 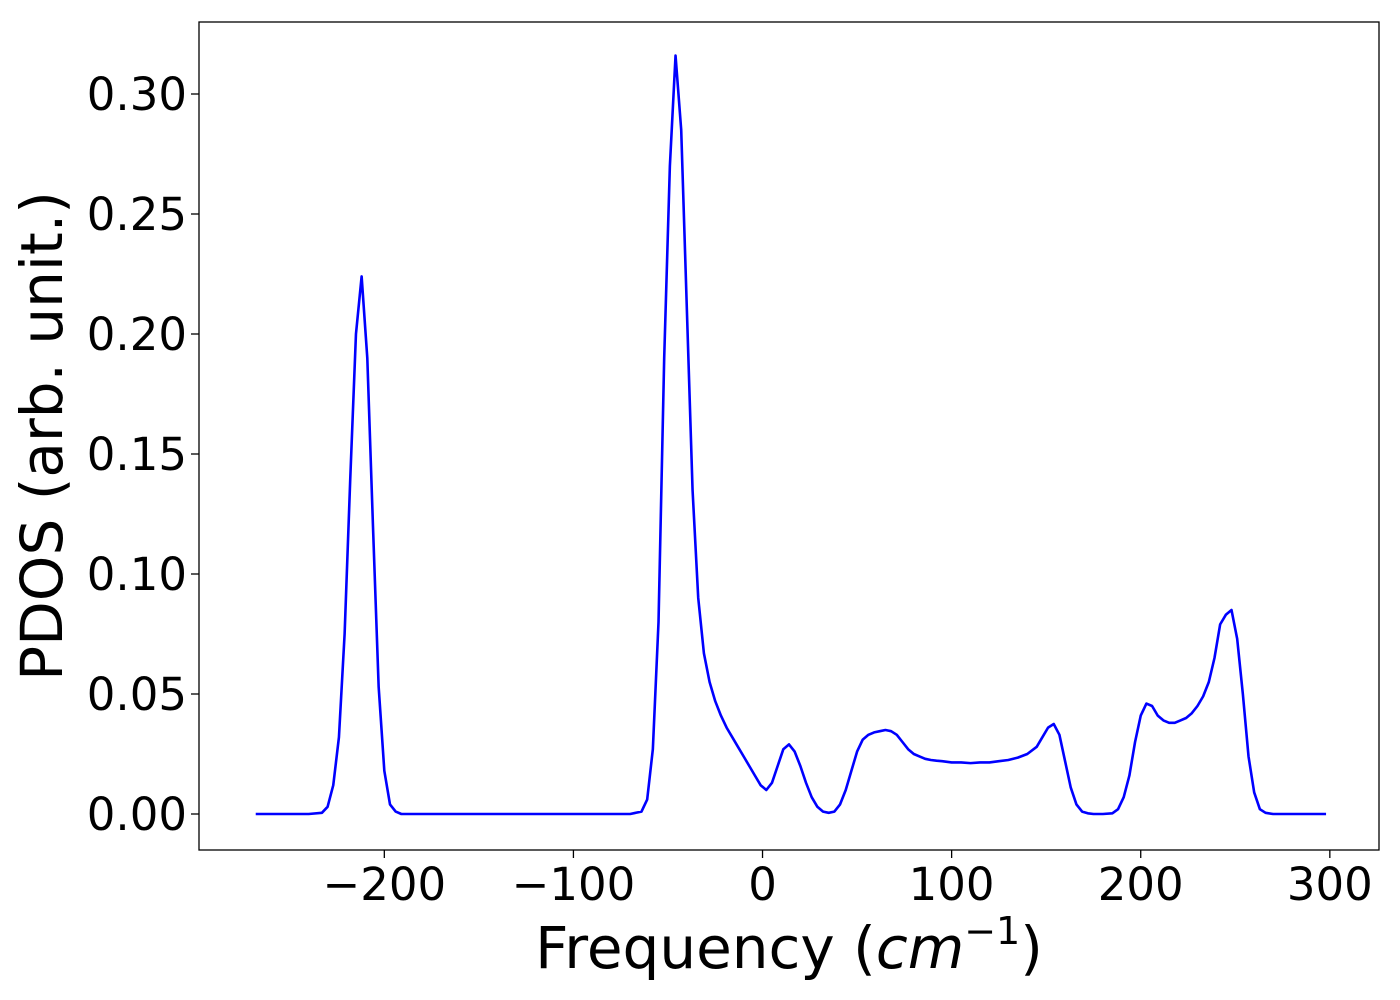 What do you see at coordinates (762, 884) in the screenshot?
I see `x-tick-label: 0` at bounding box center [762, 884].